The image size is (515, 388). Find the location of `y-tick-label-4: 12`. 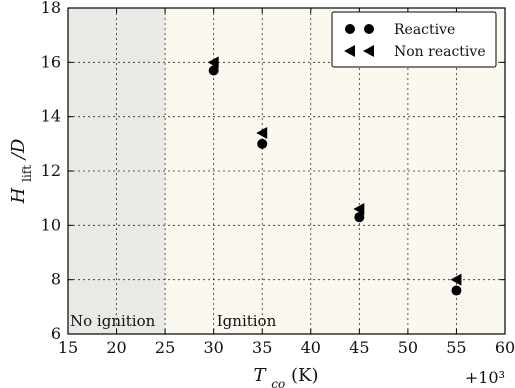

y-tick-label-4: 12 is located at coordinates (51, 170).